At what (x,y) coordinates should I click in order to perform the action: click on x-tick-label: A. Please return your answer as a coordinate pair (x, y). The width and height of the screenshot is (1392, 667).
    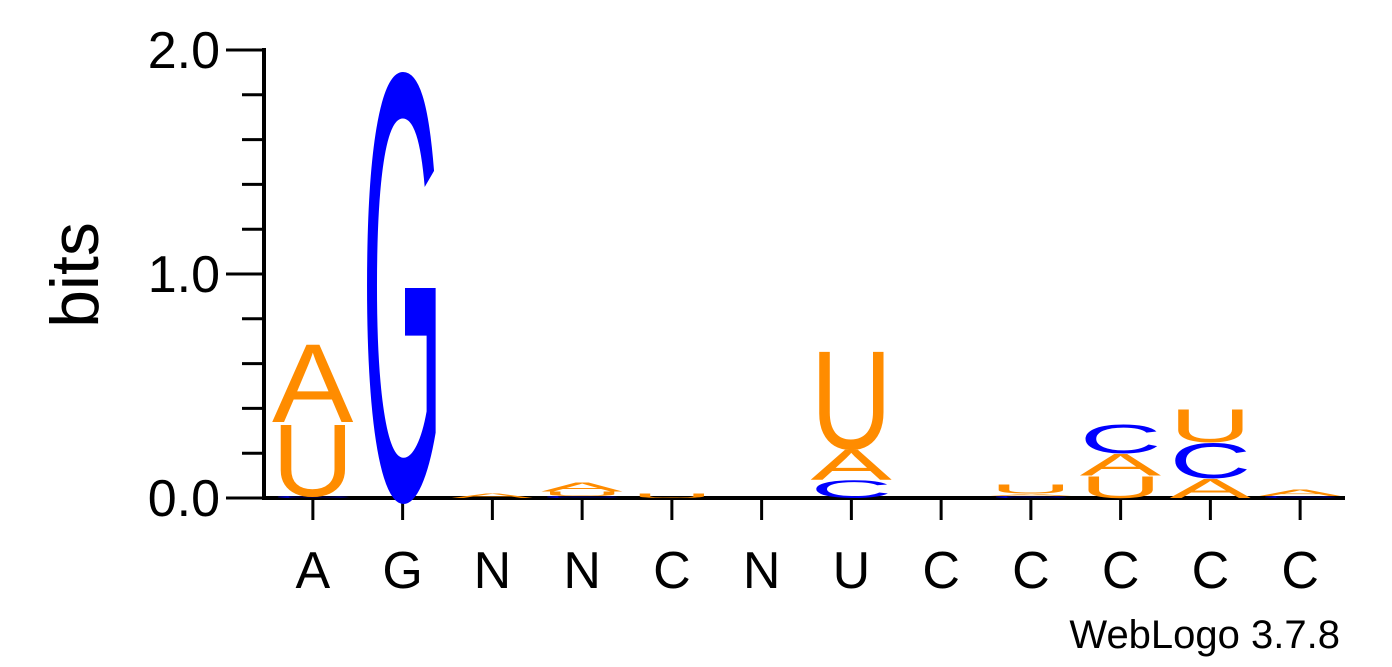
    Looking at the image, I should click on (313, 571).